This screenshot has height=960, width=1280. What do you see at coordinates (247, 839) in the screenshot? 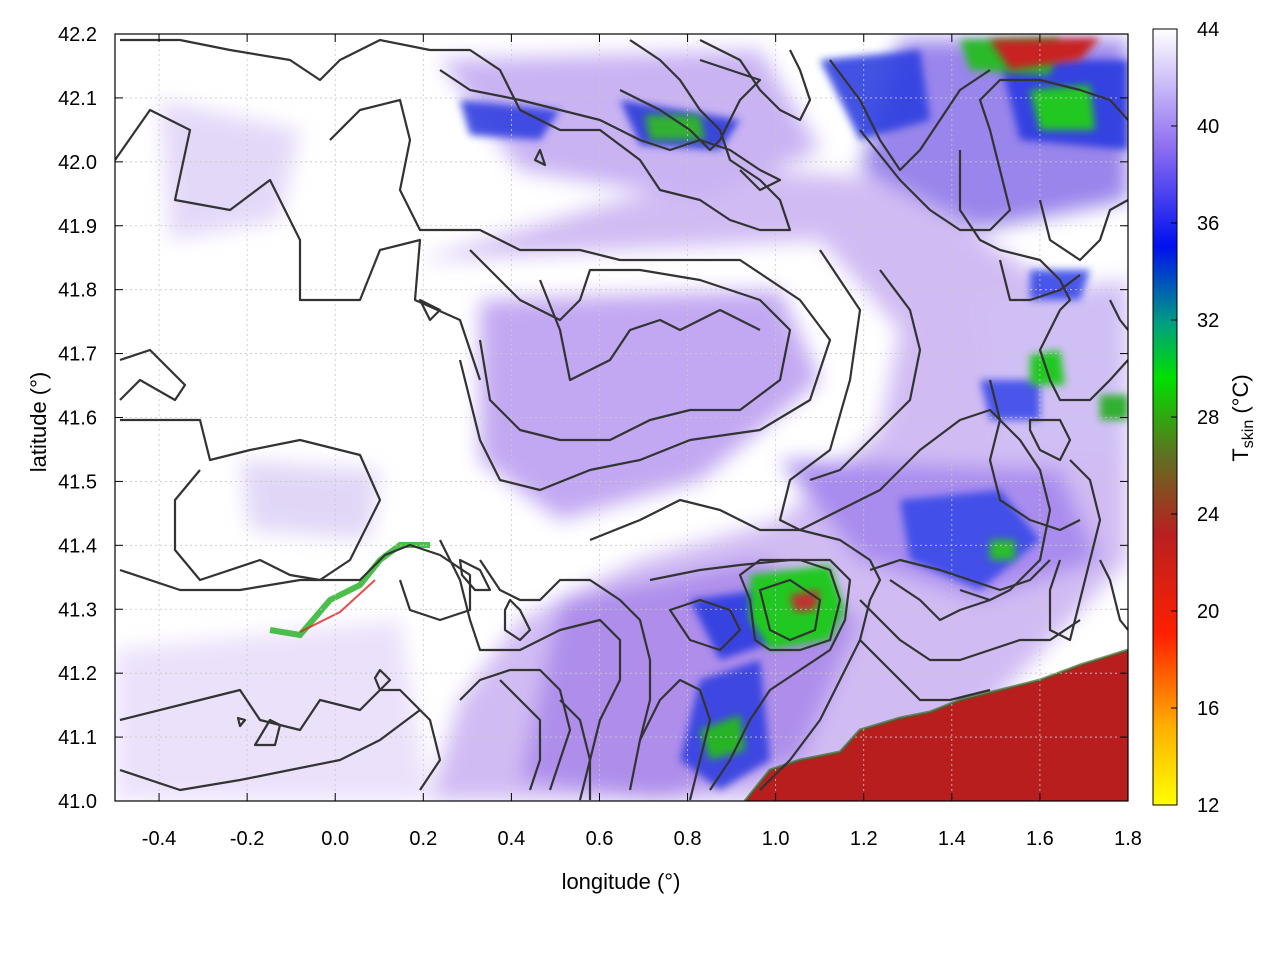
I see `x-tick-label: -0.2` at bounding box center [247, 839].